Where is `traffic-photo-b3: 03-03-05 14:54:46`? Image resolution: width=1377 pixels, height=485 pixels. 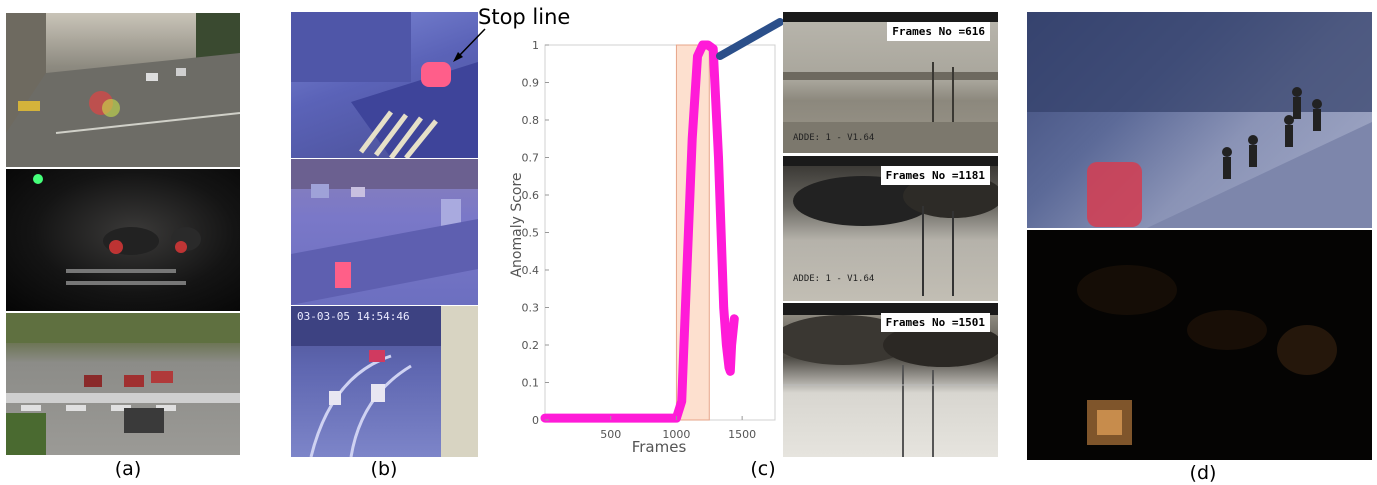 traffic-photo-b3: 03-03-05 14:54:46 is located at coordinates (384, 381).